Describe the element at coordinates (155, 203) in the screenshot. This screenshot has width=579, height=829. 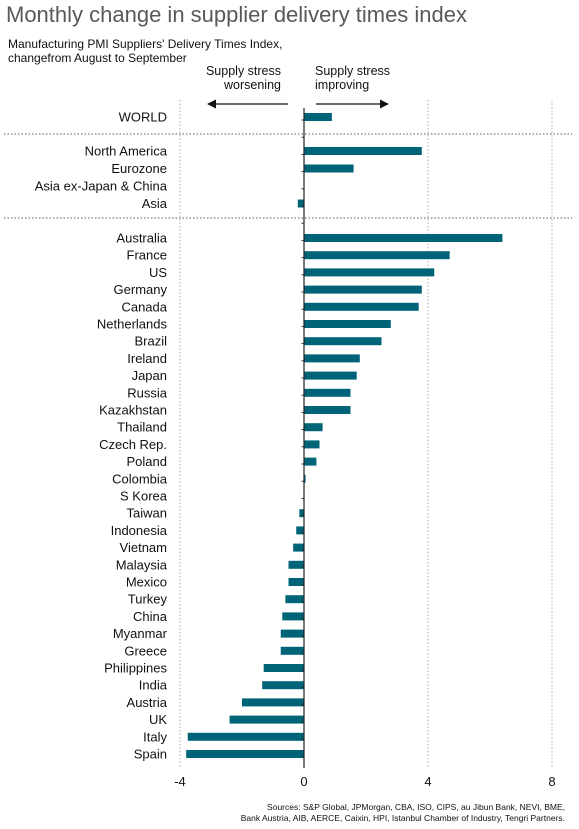
I see `category-label-asia: Asia` at that location.